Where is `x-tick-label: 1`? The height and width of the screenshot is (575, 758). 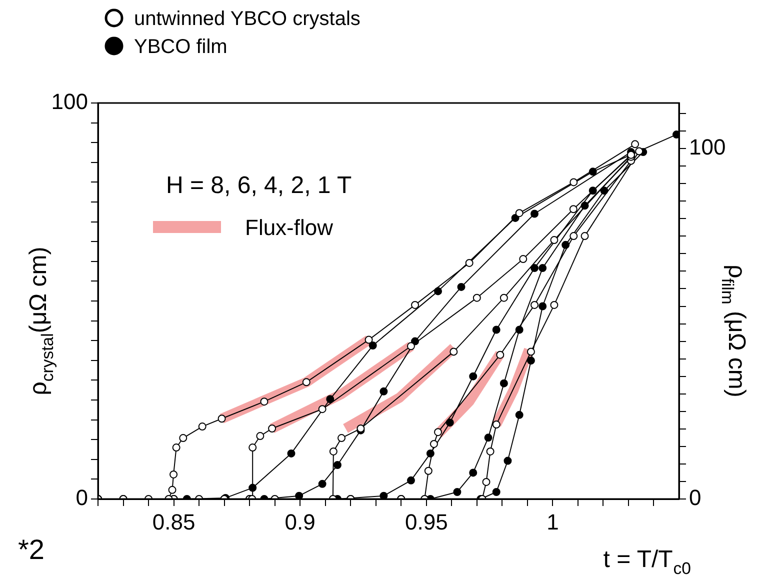 x-tick-label: 1 is located at coordinates (552, 521).